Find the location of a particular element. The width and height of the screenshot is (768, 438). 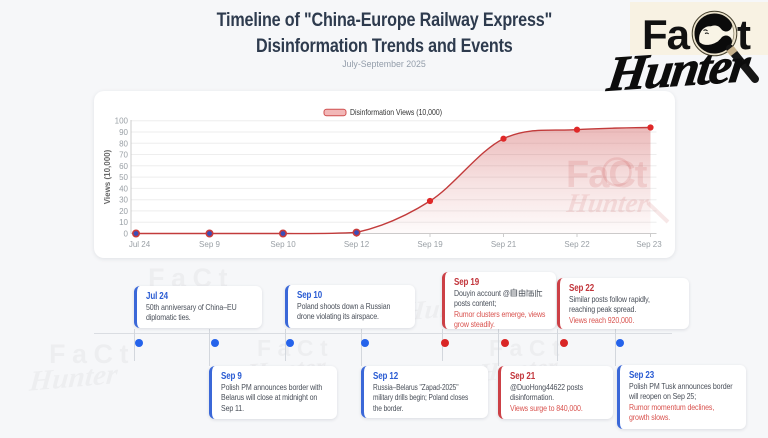

svg-text: Views (10,000) is located at coordinates (107, 176).